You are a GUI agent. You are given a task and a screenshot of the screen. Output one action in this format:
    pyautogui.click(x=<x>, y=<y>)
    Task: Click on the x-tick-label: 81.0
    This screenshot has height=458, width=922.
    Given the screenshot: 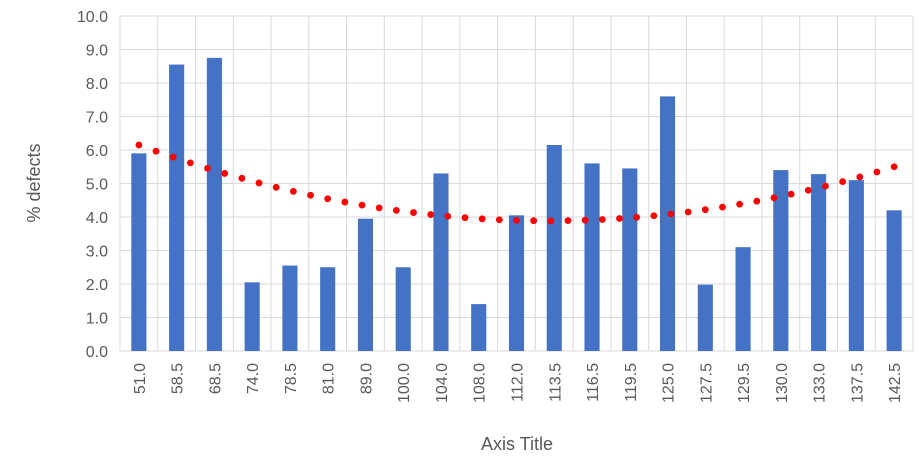 What is the action you would take?
    pyautogui.click(x=329, y=378)
    